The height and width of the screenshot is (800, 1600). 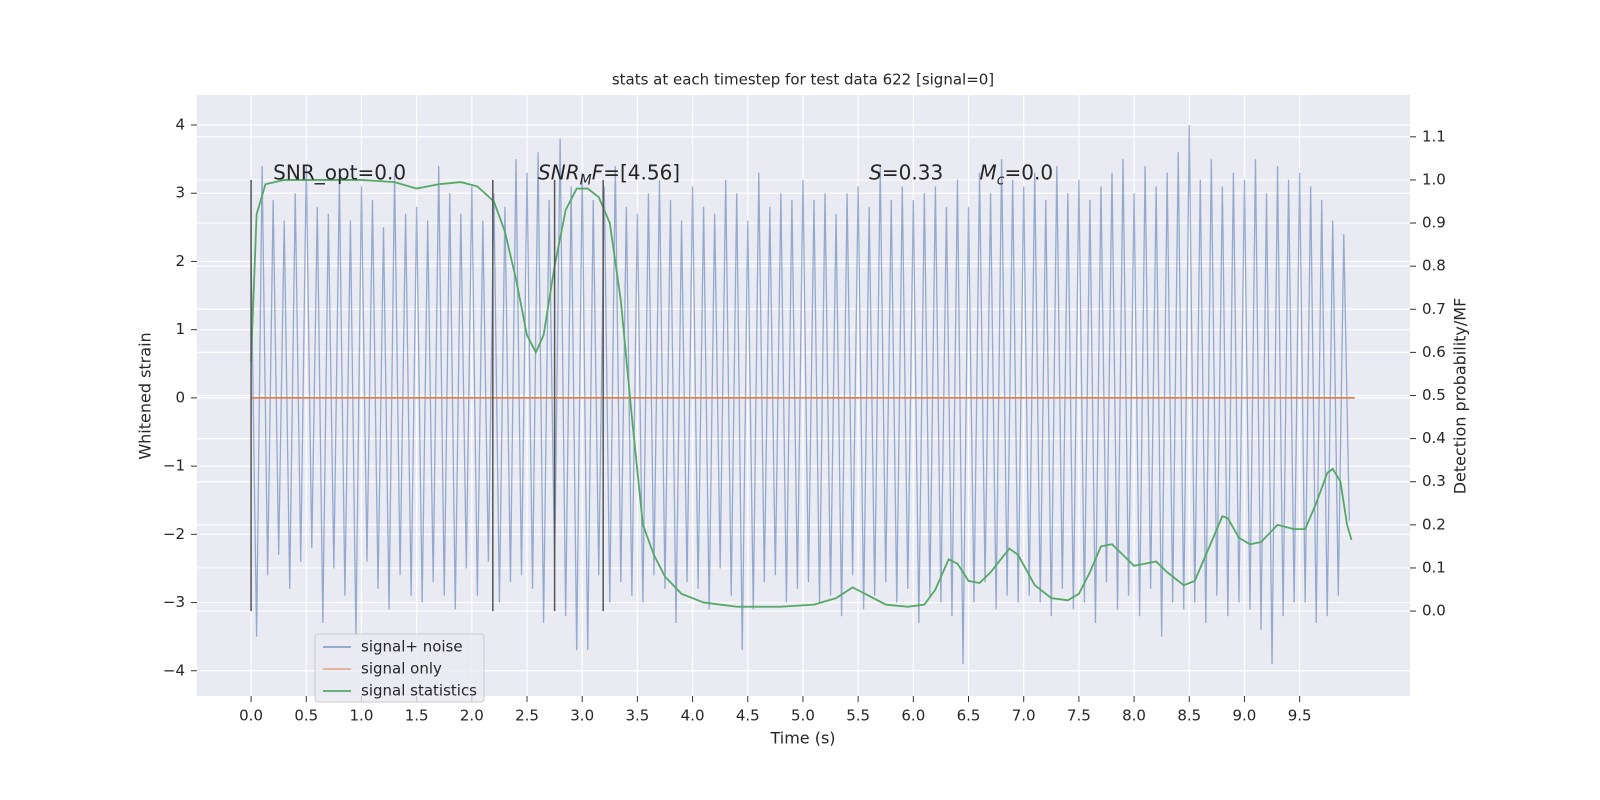 What do you see at coordinates (306, 716) in the screenshot?
I see `x-tick-label: 0.5` at bounding box center [306, 716].